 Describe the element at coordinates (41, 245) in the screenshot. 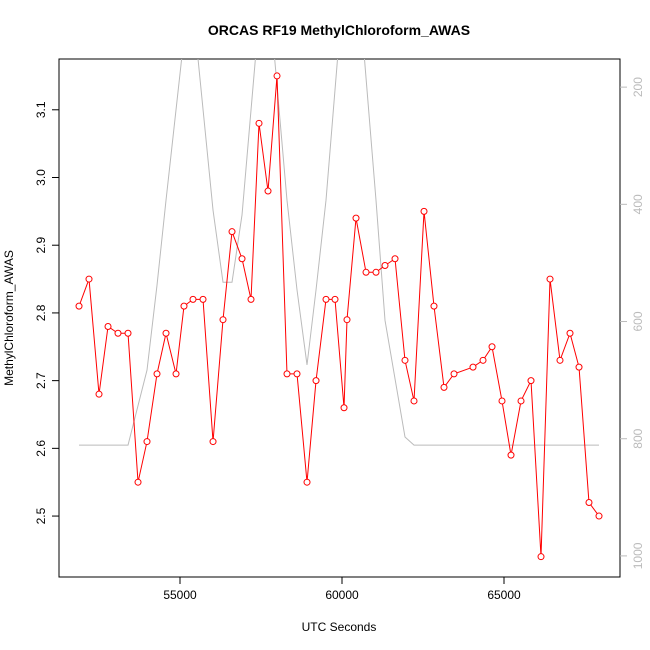

I see `y-tick-label: 2.9` at that location.